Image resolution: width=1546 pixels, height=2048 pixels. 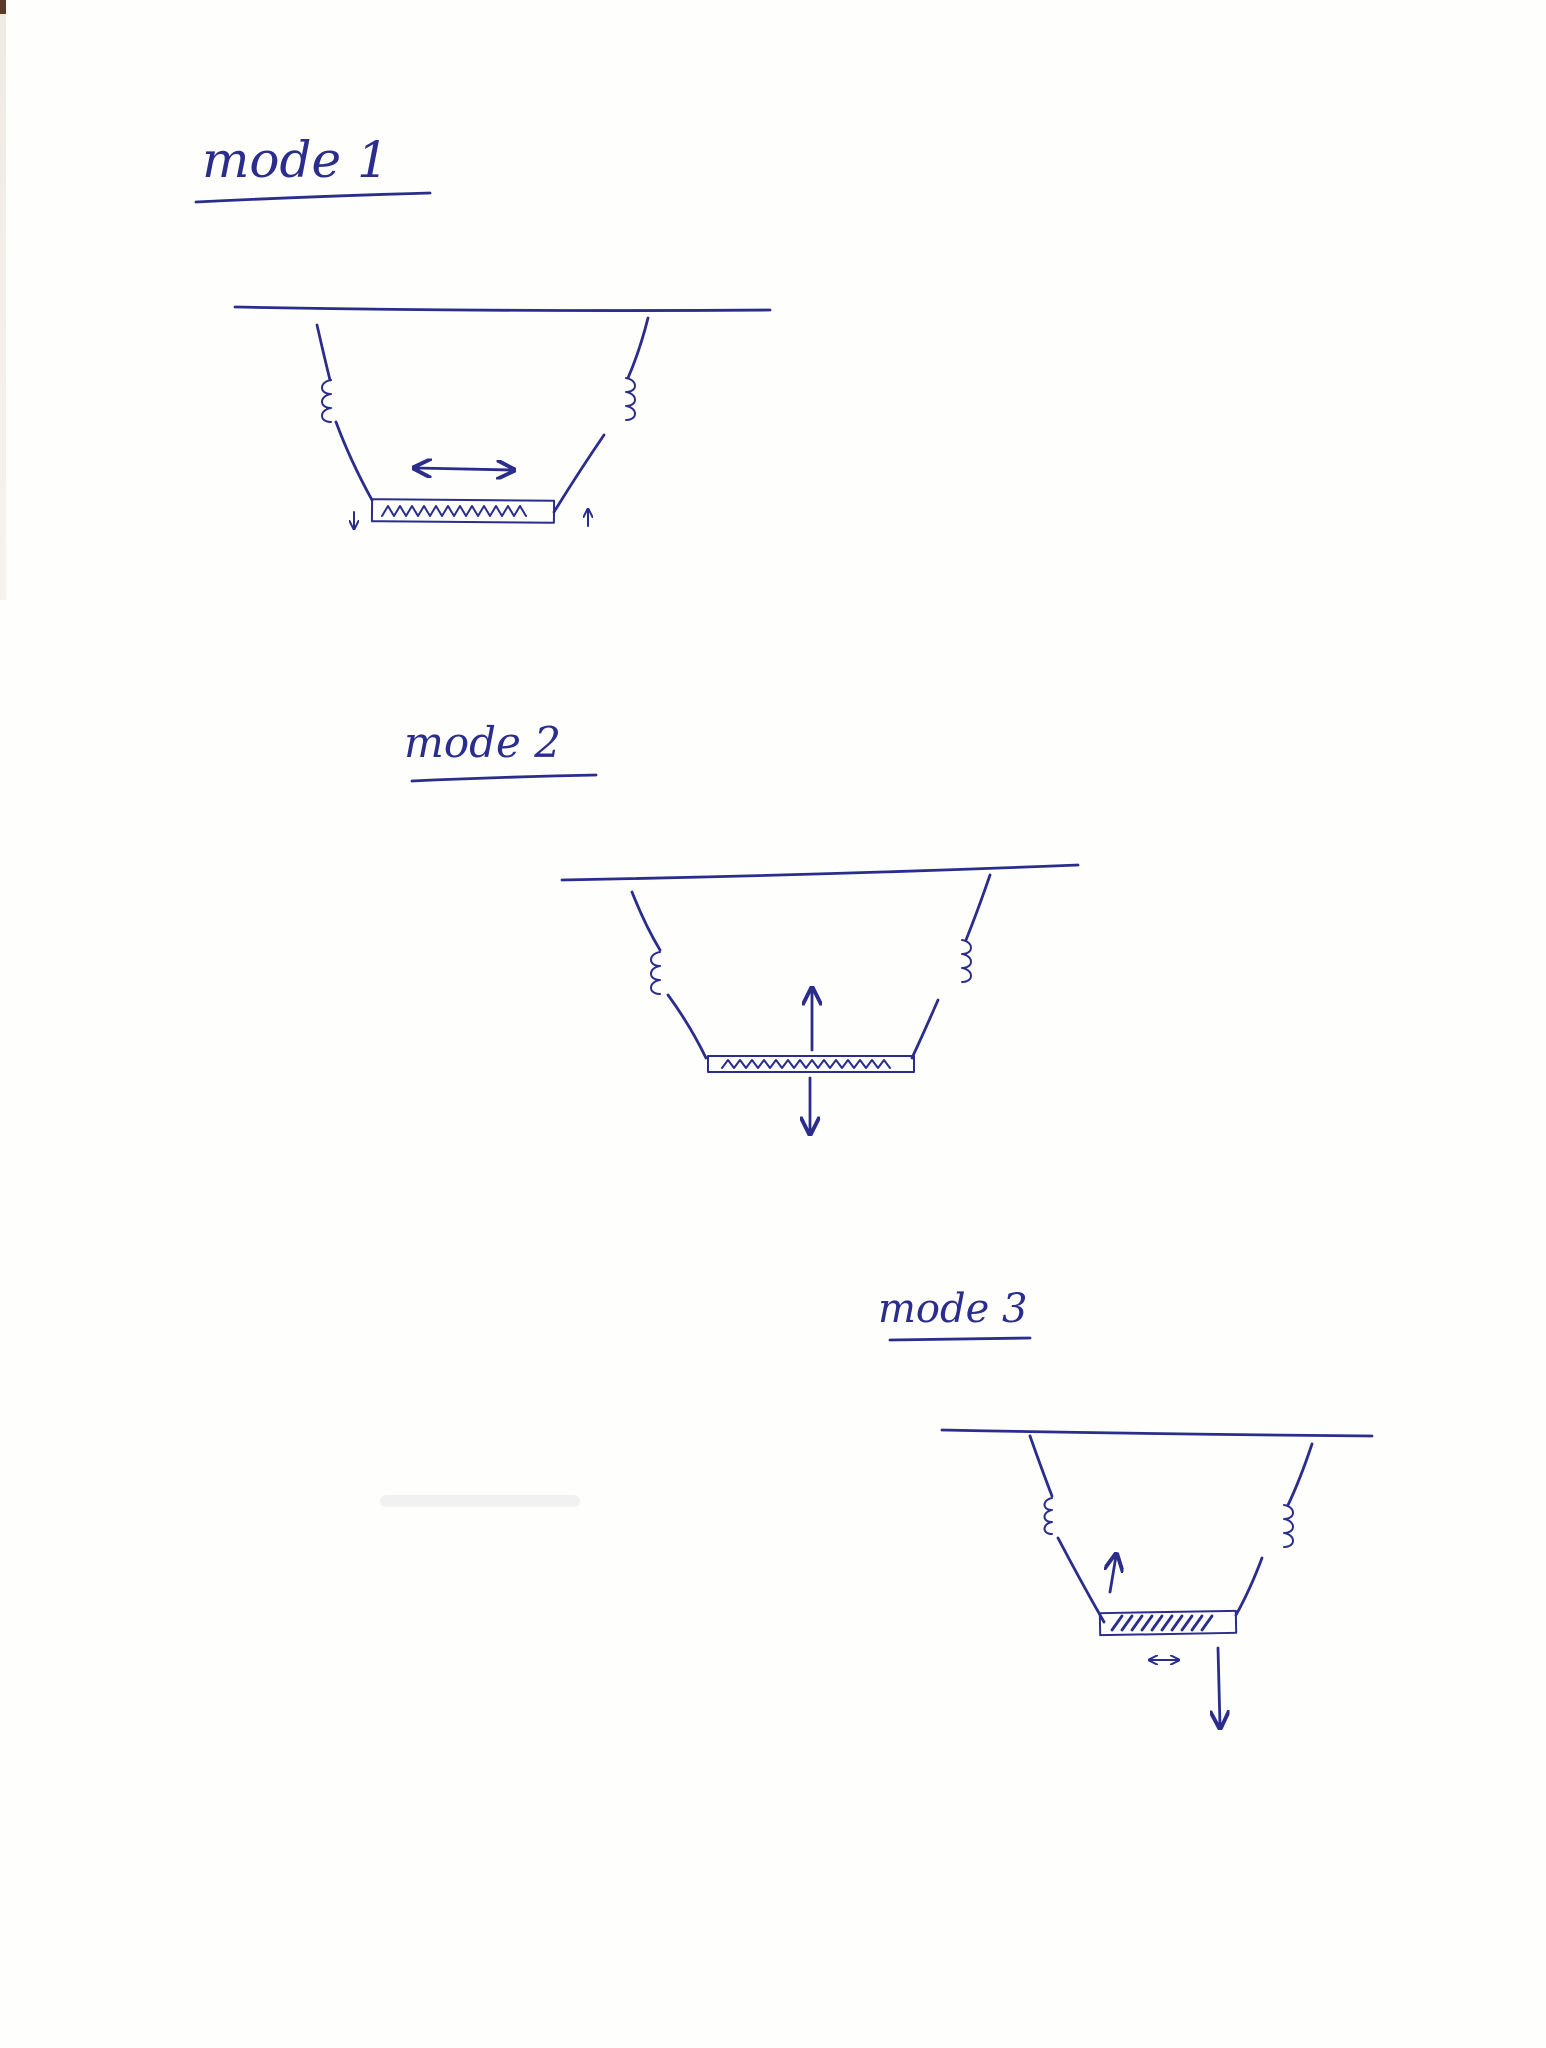 I want to click on mode-3-right-spring, so click(x=1288, y=1526).